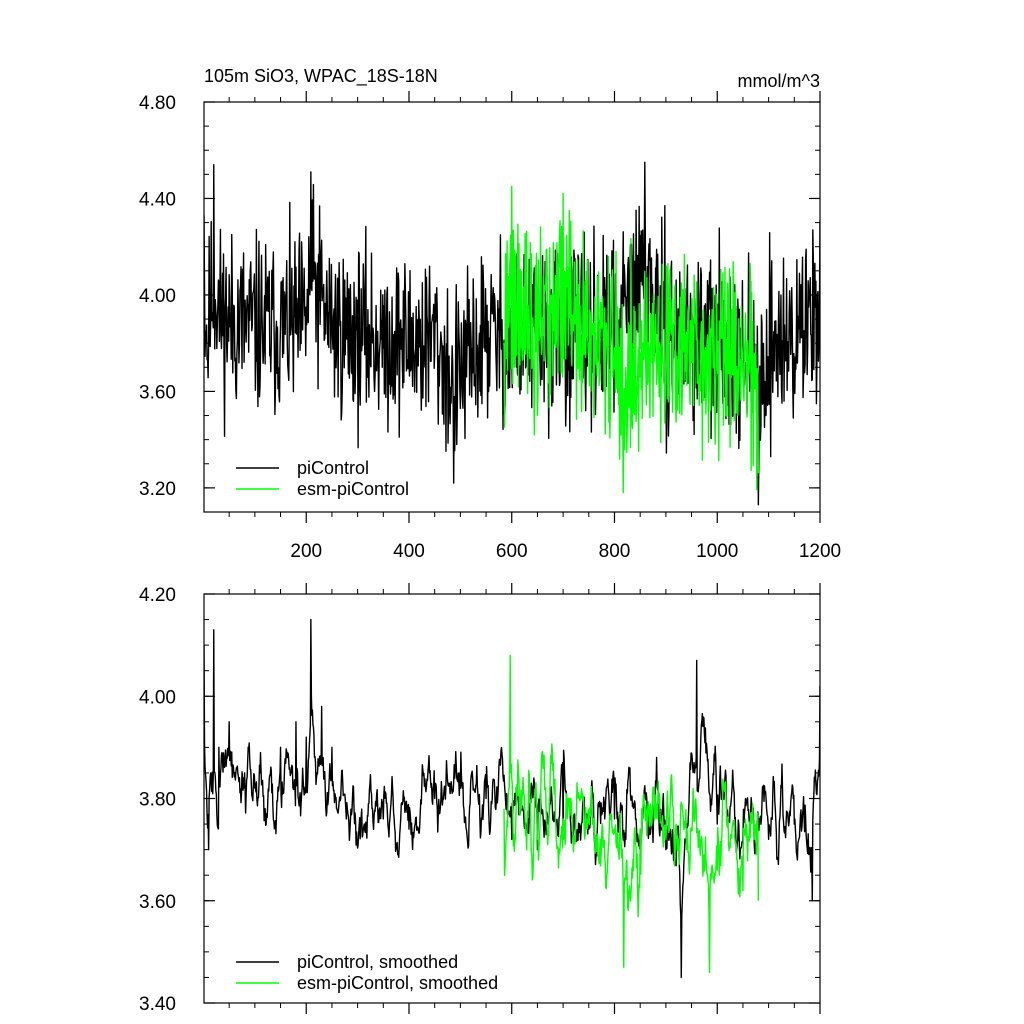 This screenshot has height=1024, width=1024. I want to click on legend-label: piControl, smoothed, so click(377, 962).